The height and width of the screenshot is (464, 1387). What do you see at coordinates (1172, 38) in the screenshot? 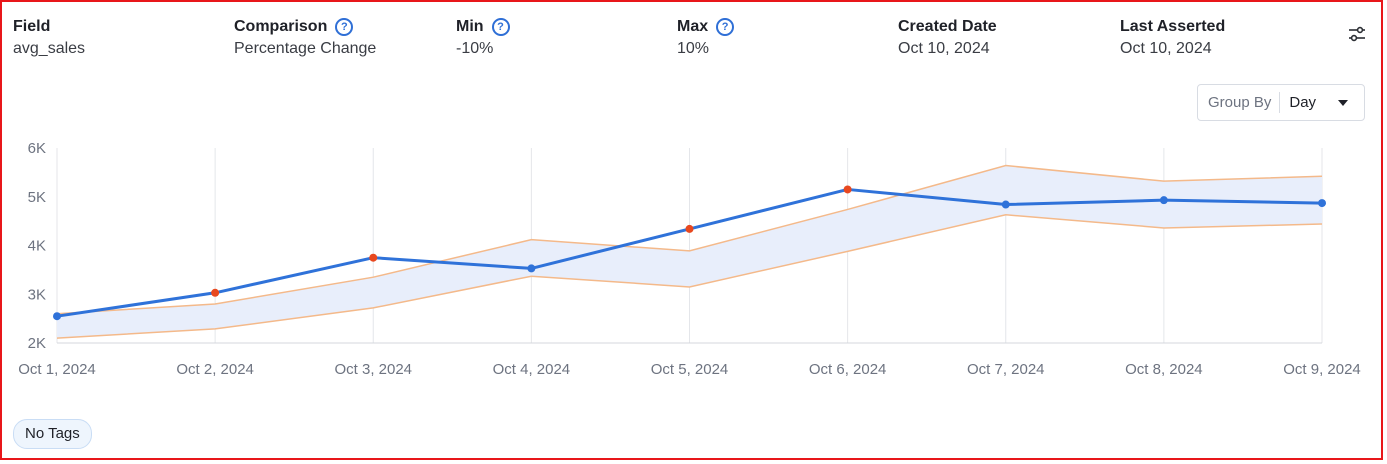
I see `asserted-summary: Last Asserted Oct 10, 2024` at bounding box center [1172, 38].